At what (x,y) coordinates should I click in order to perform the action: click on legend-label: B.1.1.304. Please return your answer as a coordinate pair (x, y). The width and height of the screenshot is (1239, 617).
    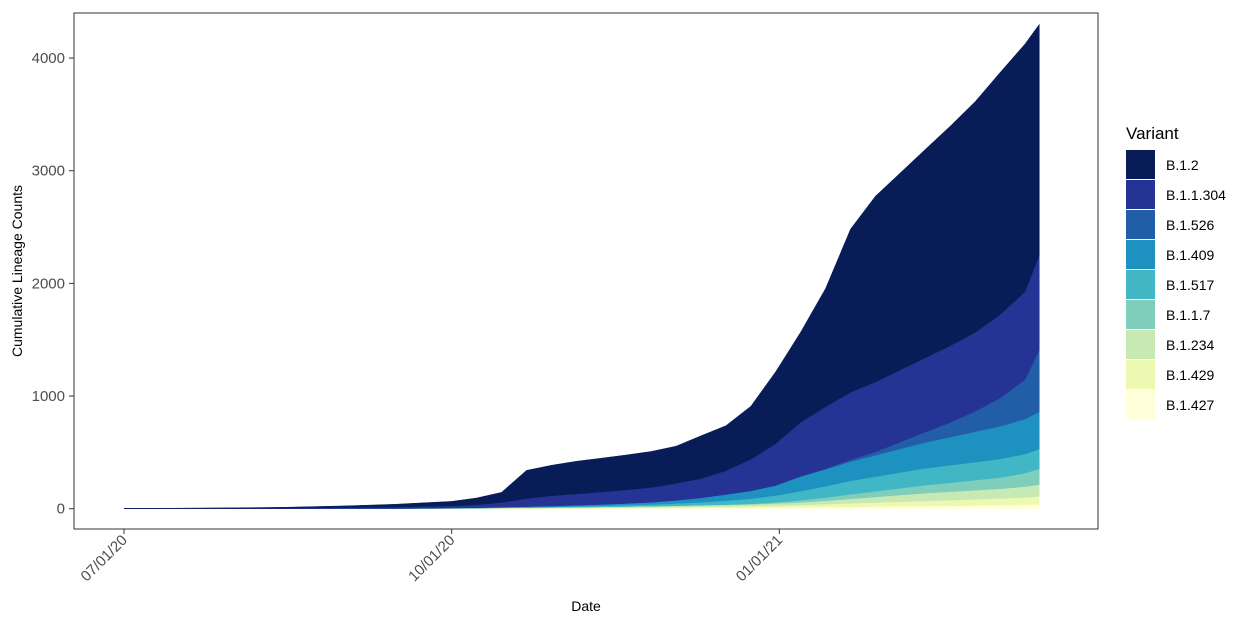
    Looking at the image, I should click on (1196, 195).